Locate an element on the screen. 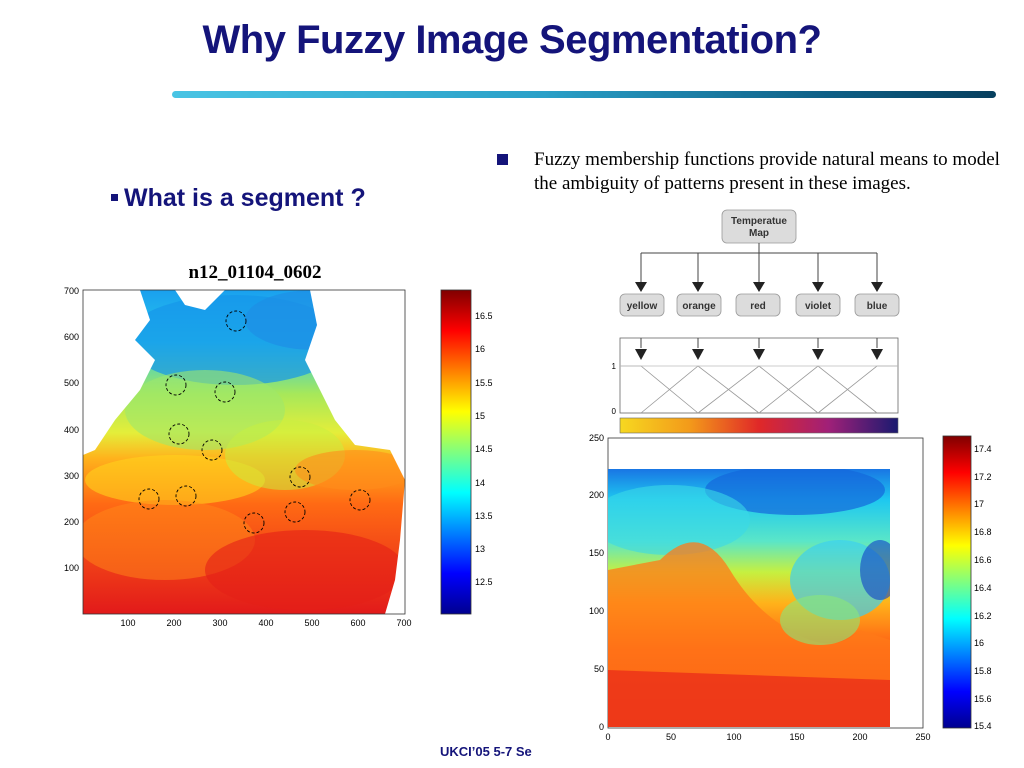 The image size is (1024, 768). right-colorbar-tick: 16.8 is located at coordinates (983, 532).